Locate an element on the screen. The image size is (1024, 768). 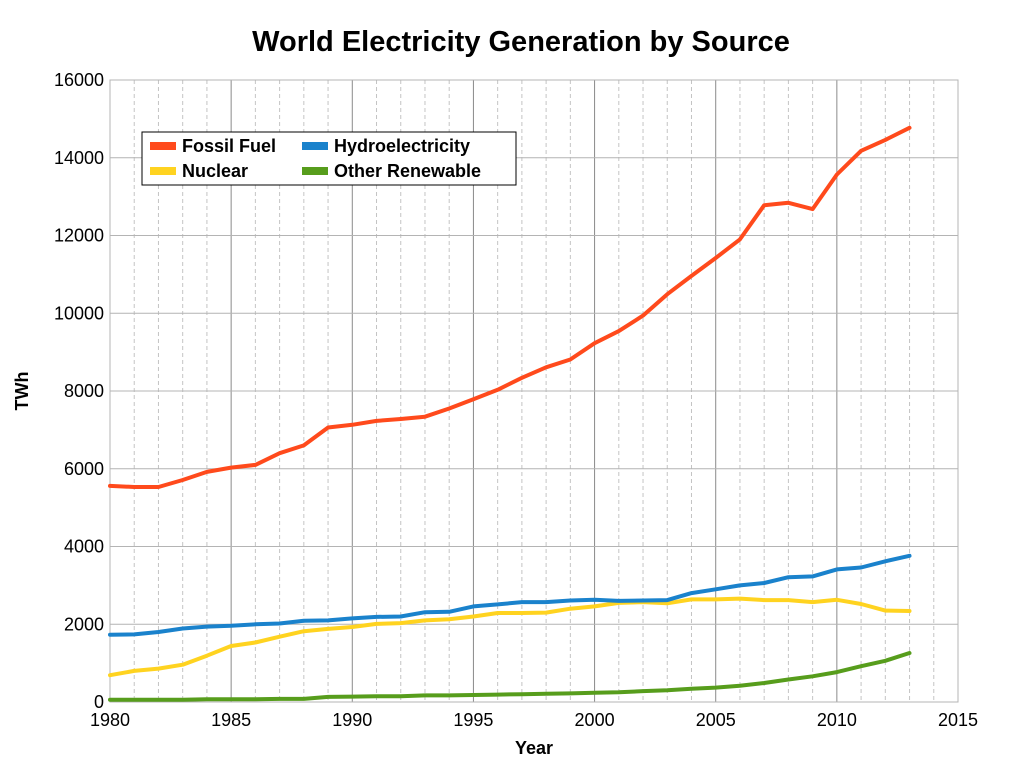
series-line-nuclear is located at coordinates (510, 637).